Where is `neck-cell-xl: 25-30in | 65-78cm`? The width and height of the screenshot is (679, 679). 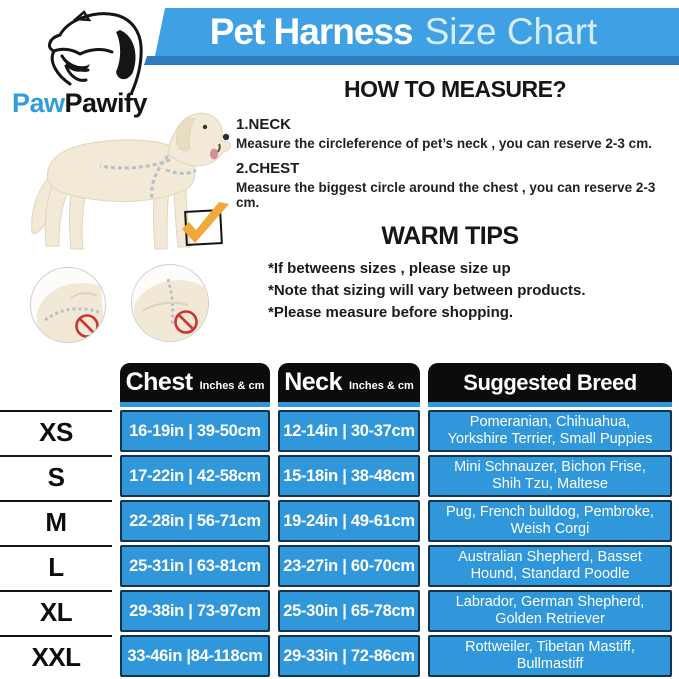 neck-cell-xl: 25-30in | 65-78cm is located at coordinates (349, 611).